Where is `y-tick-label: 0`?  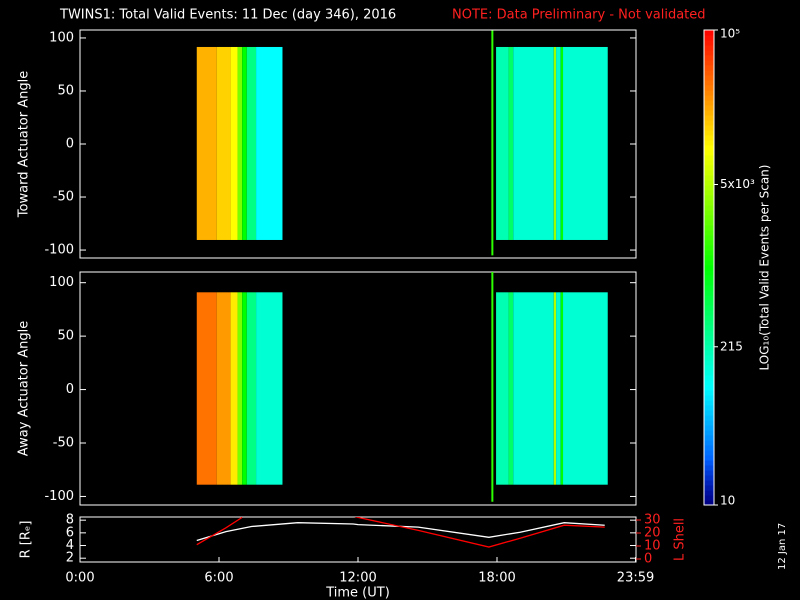 y-tick-label: 0 is located at coordinates (70, 144).